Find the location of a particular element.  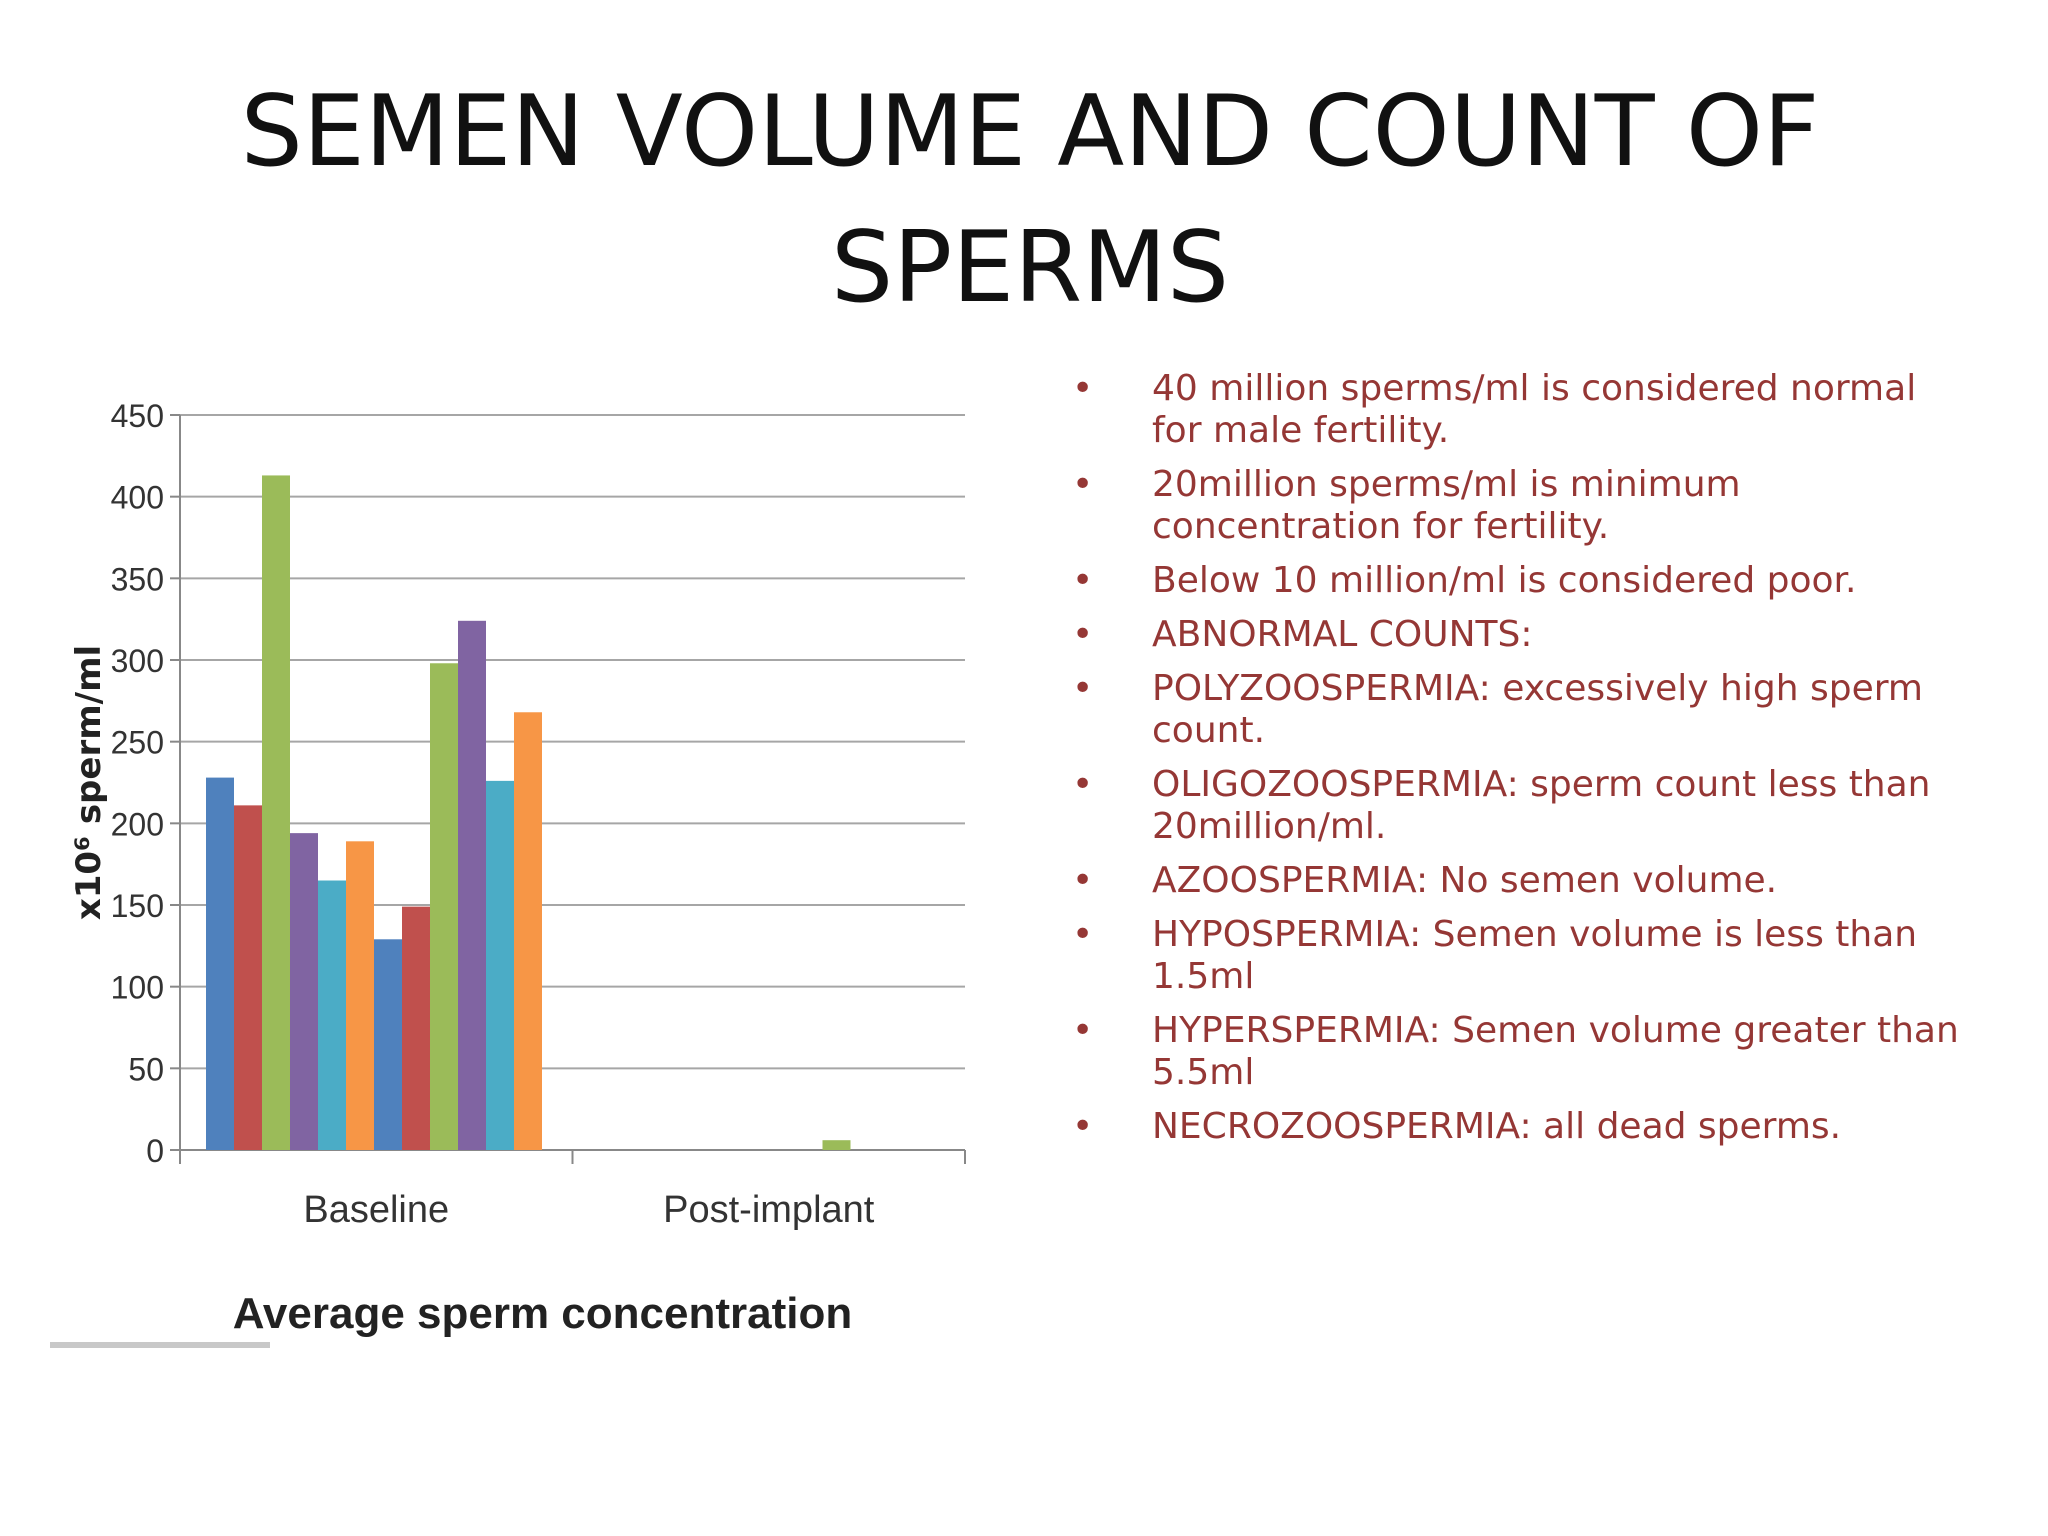

y-tick-label: 200 is located at coordinates (137, 824).